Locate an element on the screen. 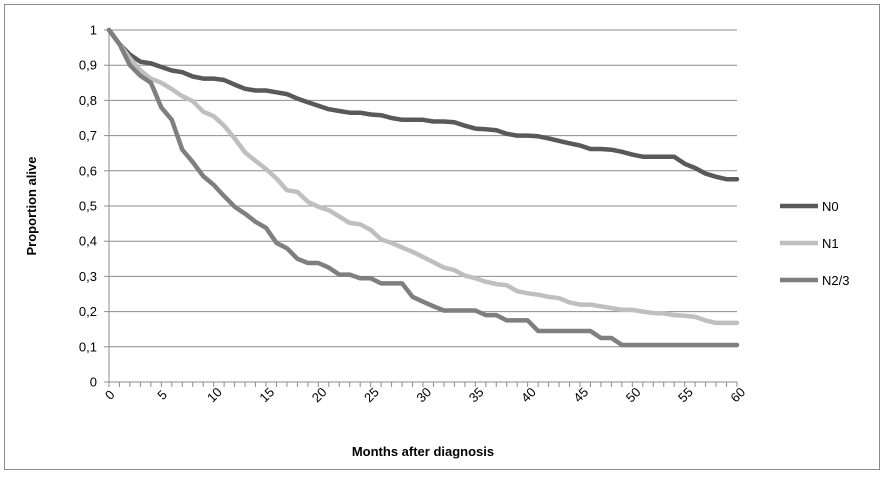 The width and height of the screenshot is (886, 477). x-tick-label: 30 is located at coordinates (423, 394).